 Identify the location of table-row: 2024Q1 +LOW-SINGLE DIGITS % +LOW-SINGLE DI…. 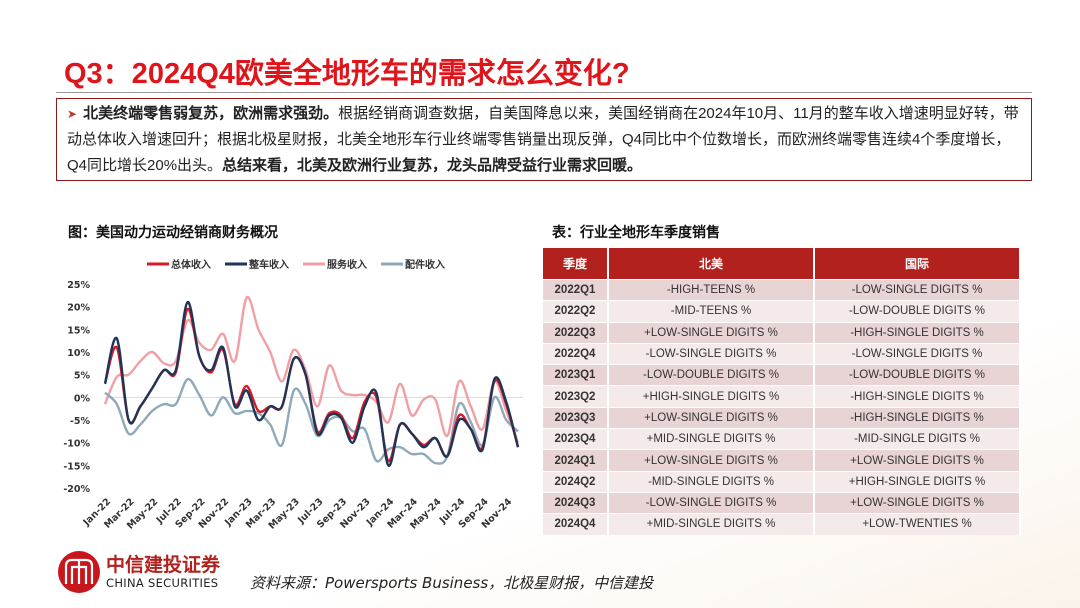
(782, 460).